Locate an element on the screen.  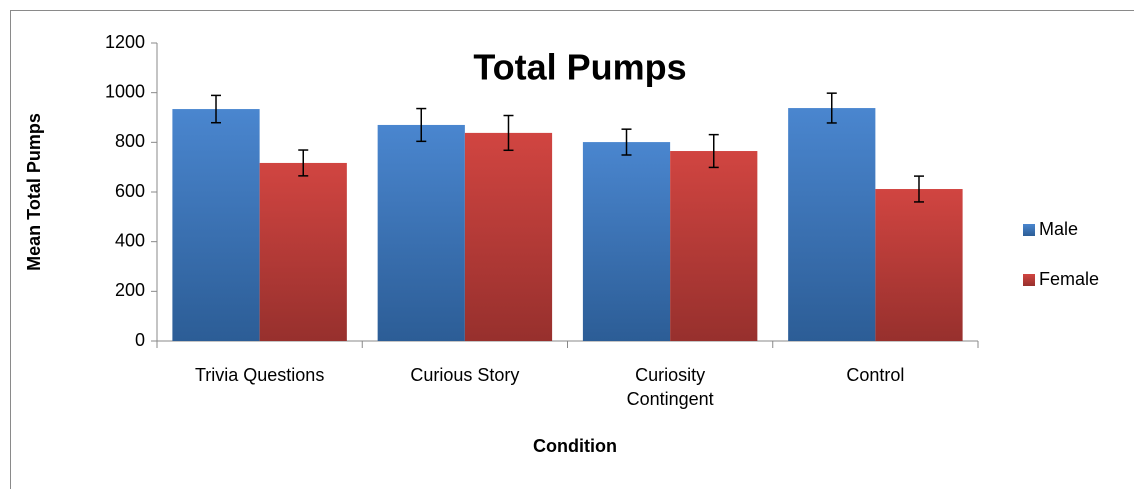
x-tick-label: Control is located at coordinates (875, 375).